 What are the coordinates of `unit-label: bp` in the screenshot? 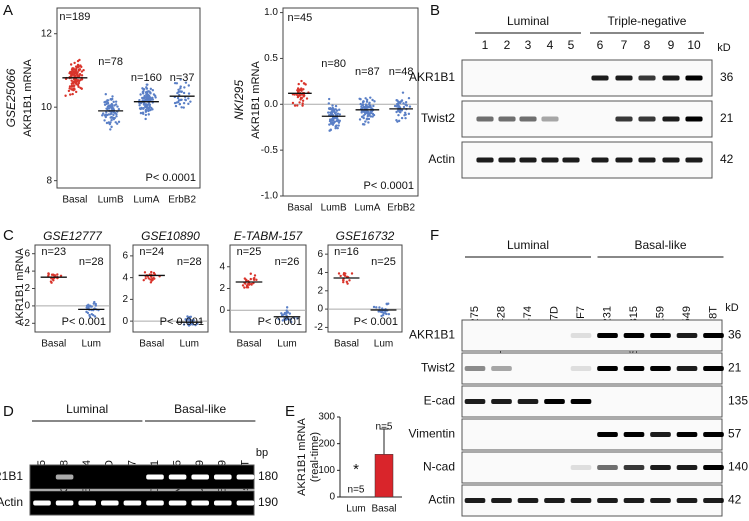 It's located at (262, 453).